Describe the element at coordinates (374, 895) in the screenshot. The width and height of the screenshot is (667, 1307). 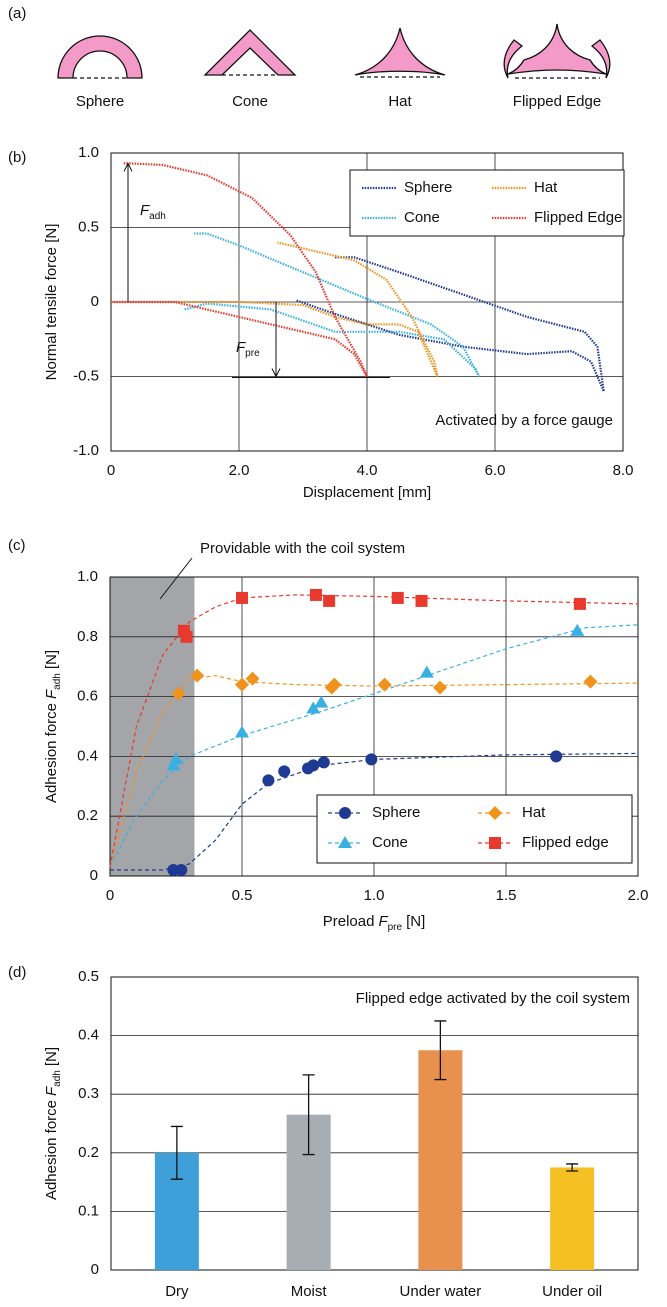
I see `x-tick-label: 1.0` at that location.